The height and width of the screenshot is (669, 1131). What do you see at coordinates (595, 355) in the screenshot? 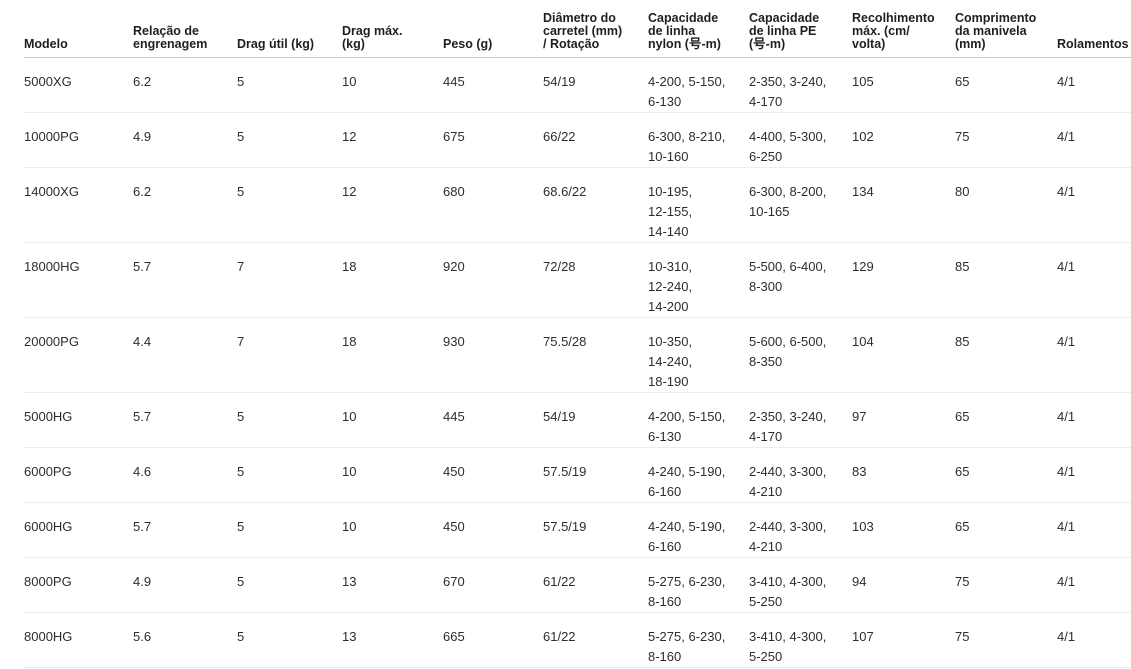
I see `cell-diametro: 75.5/28` at bounding box center [595, 355].